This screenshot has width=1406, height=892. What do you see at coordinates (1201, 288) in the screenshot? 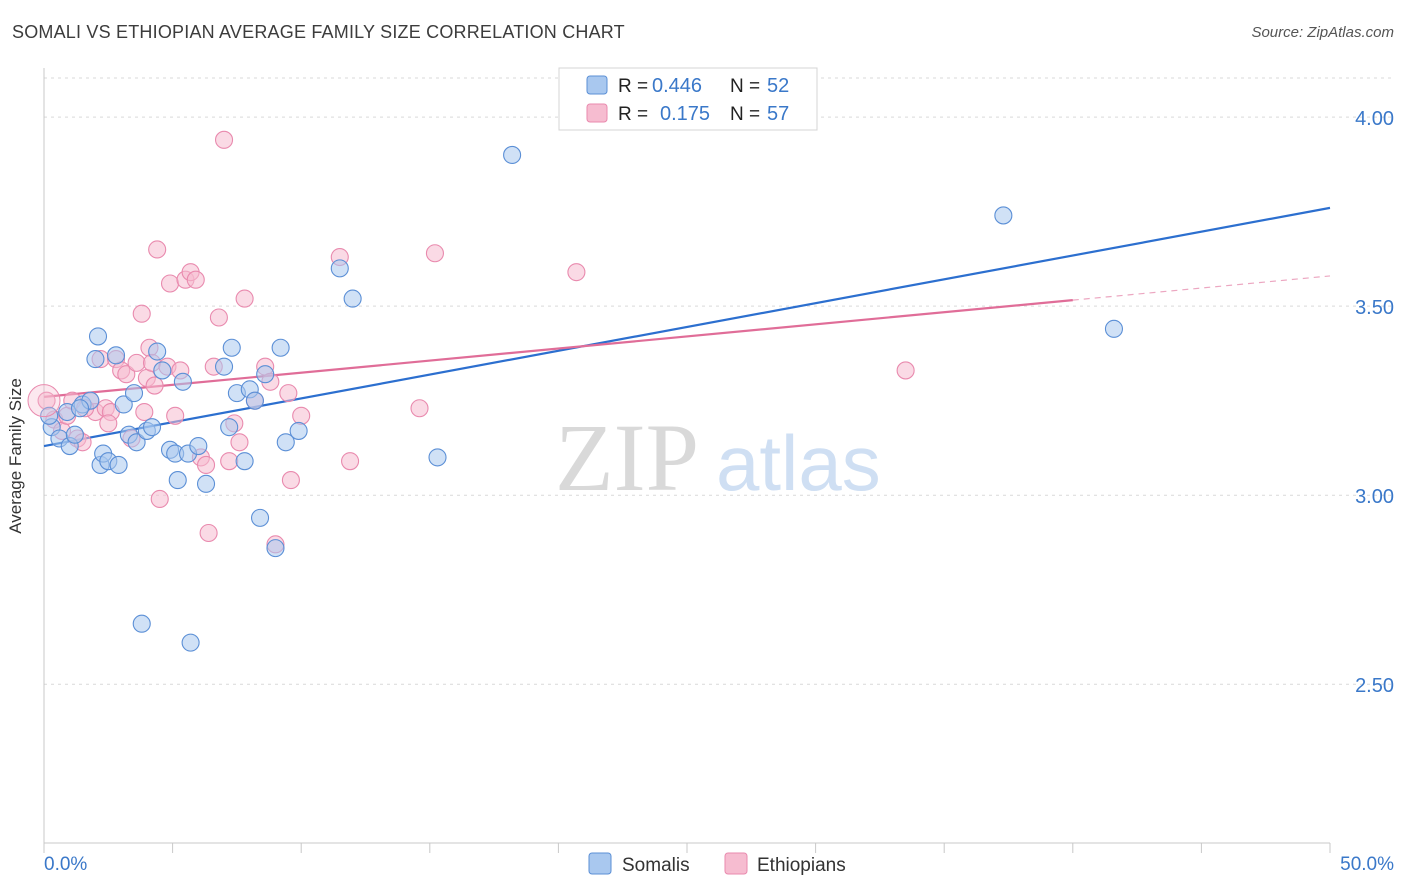
I see `ethiopian-trend-extension` at bounding box center [1201, 288].